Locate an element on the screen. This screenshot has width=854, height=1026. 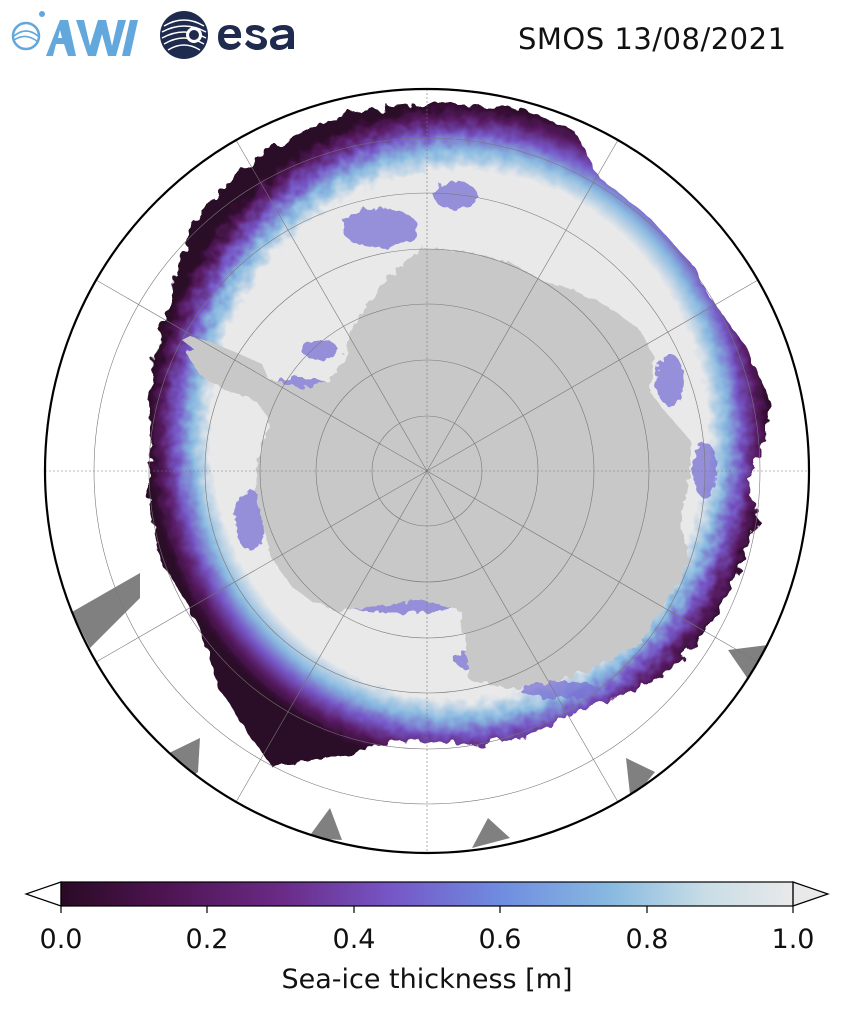
awi-logo is located at coordinates (74, 33).